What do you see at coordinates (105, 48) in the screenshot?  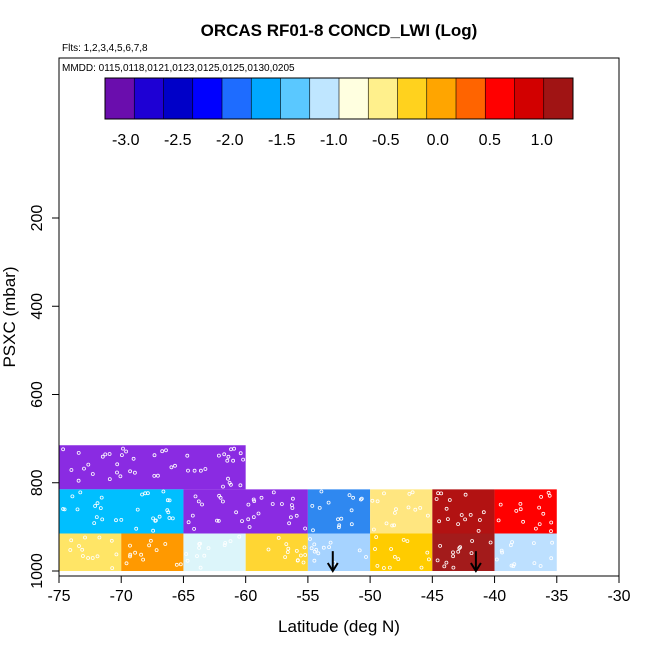 I see `flights-note: Flts: 1,2,3,4,5,6,7,8` at bounding box center [105, 48].